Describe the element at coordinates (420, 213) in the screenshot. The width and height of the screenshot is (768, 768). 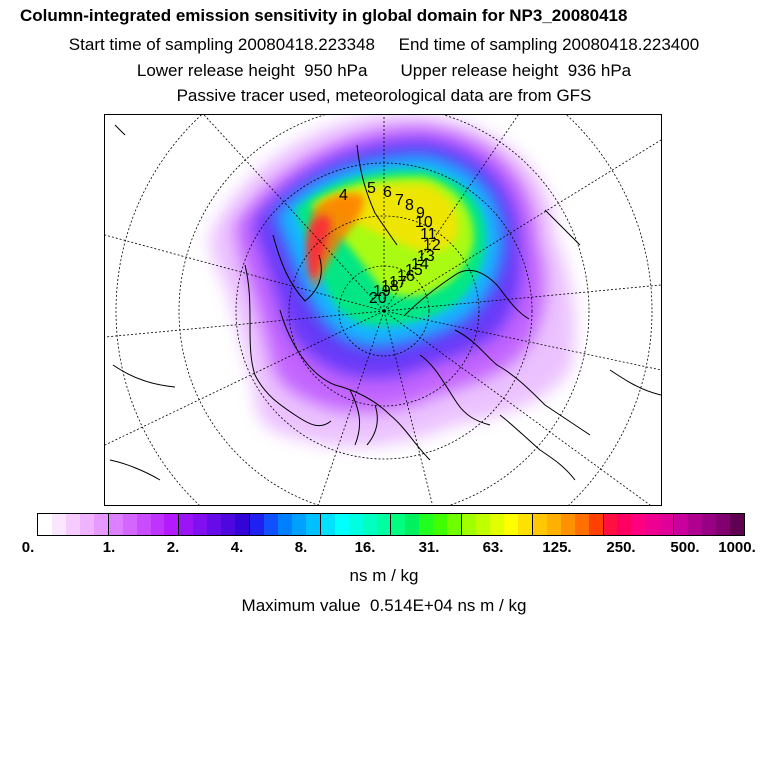
I see `trajectory-point-label: 9` at that location.